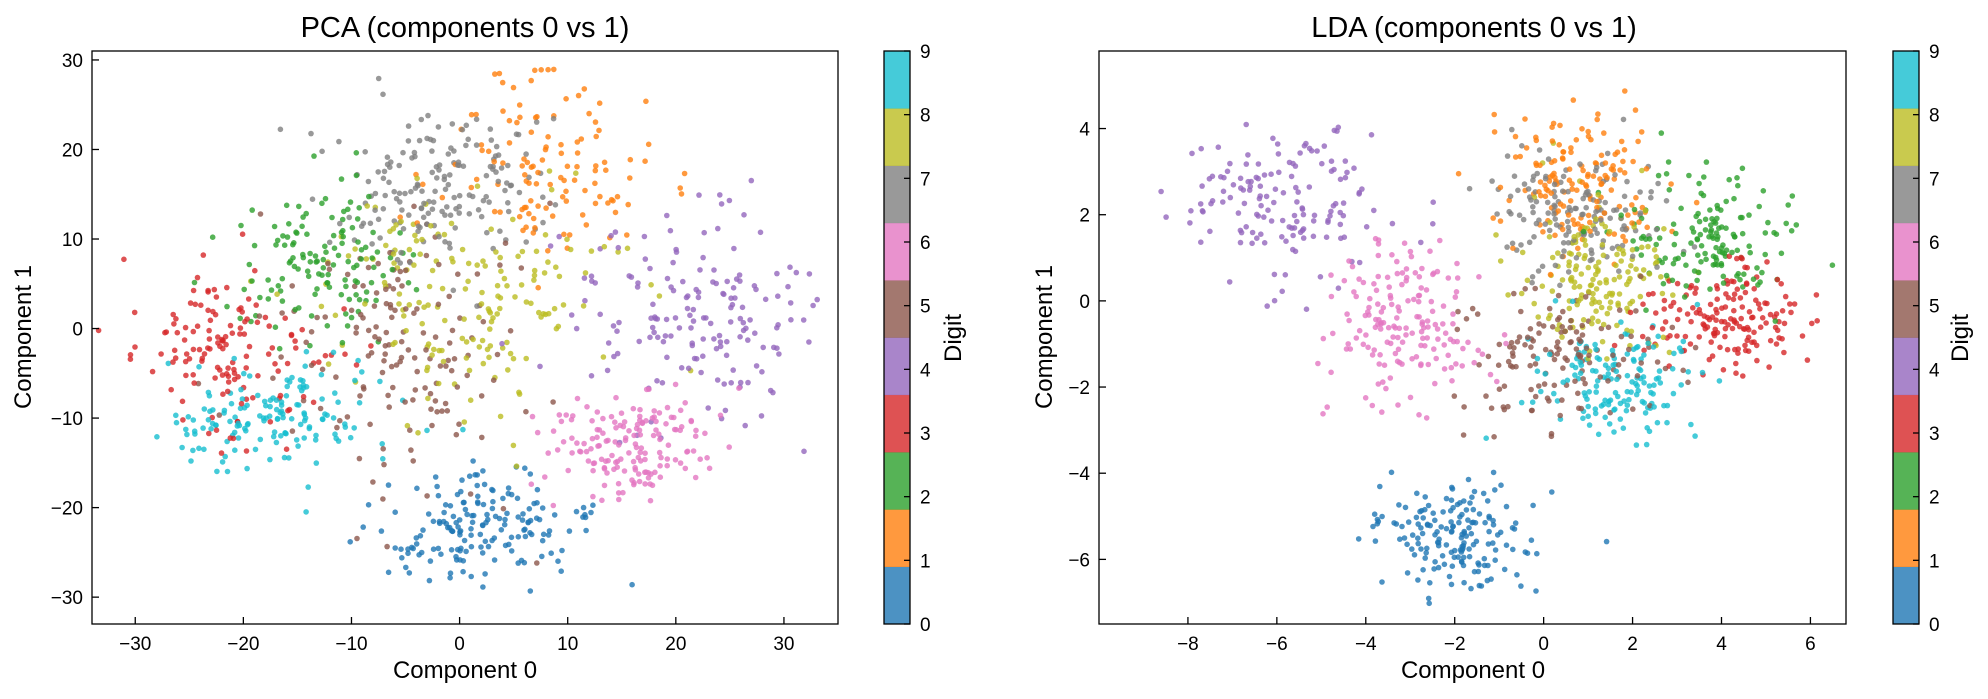  What do you see at coordinates (925, 179) in the screenshot?
I see `pca-colorbar-tick-label: 7` at bounding box center [925, 179].